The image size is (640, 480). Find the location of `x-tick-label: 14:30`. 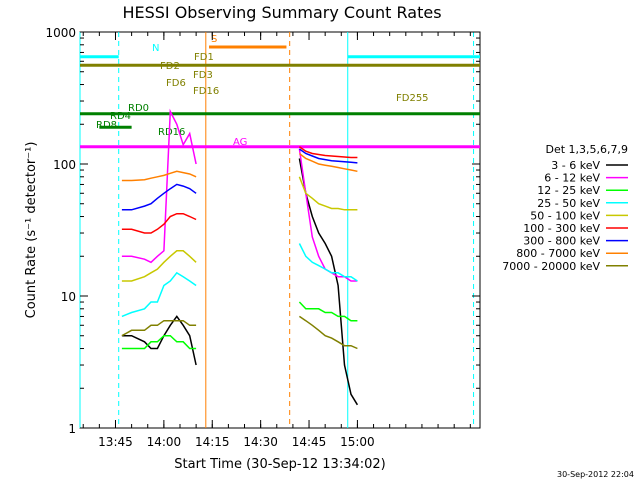

x-tick-label: 14:30 is located at coordinates (260, 442).